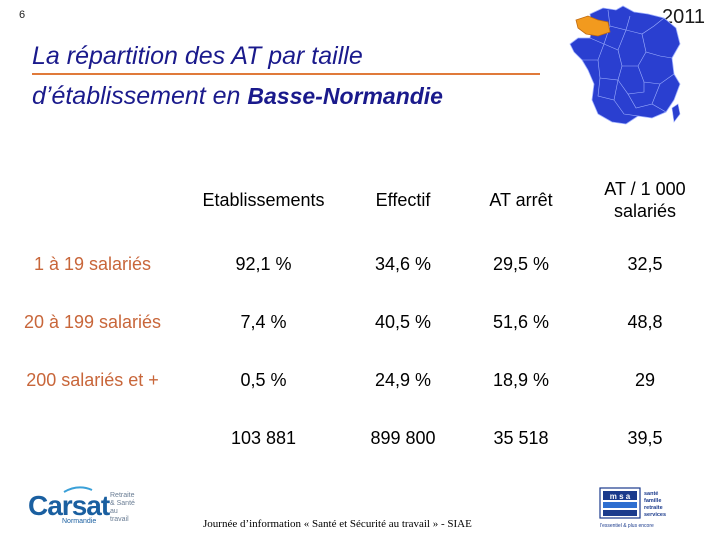 This screenshot has height=540, width=720. I want to click on table-cell: 48,8, so click(645, 321).